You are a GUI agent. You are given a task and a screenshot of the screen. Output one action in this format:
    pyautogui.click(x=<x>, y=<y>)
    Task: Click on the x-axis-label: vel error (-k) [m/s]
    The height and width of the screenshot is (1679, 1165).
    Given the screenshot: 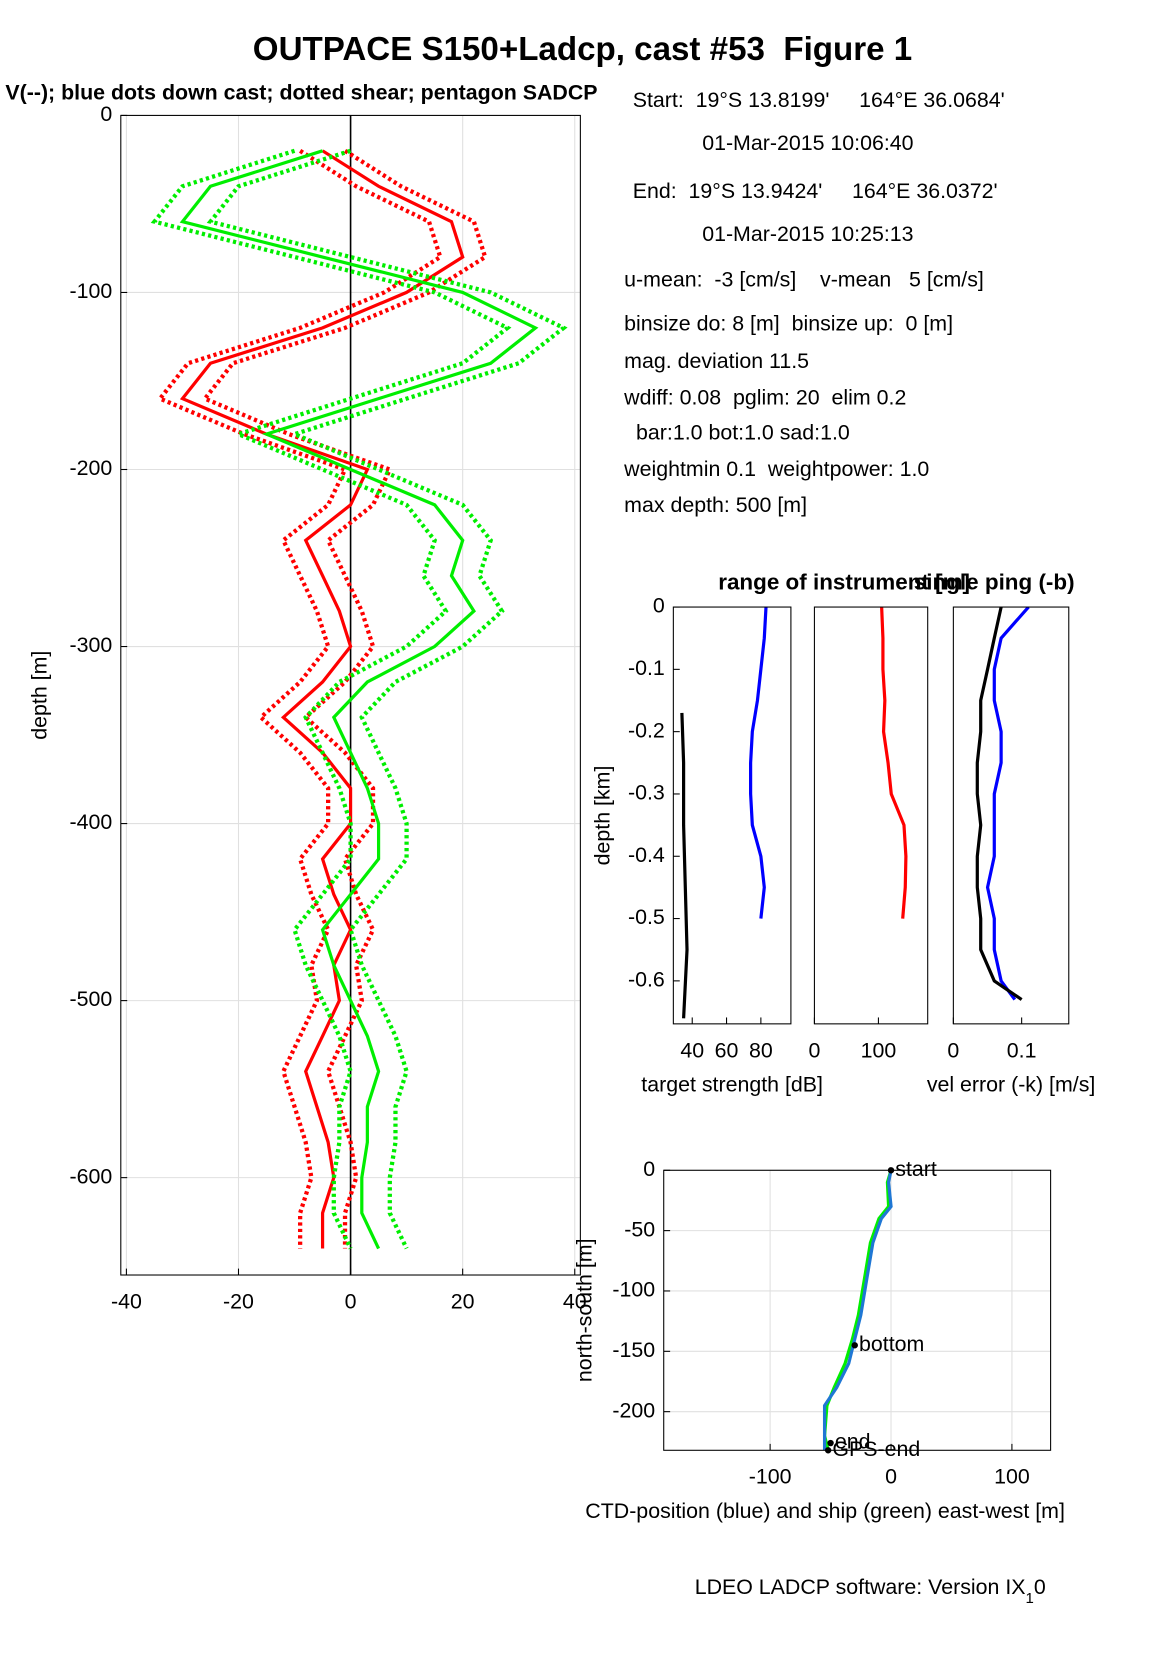 What is the action you would take?
    pyautogui.click(x=1011, y=1084)
    